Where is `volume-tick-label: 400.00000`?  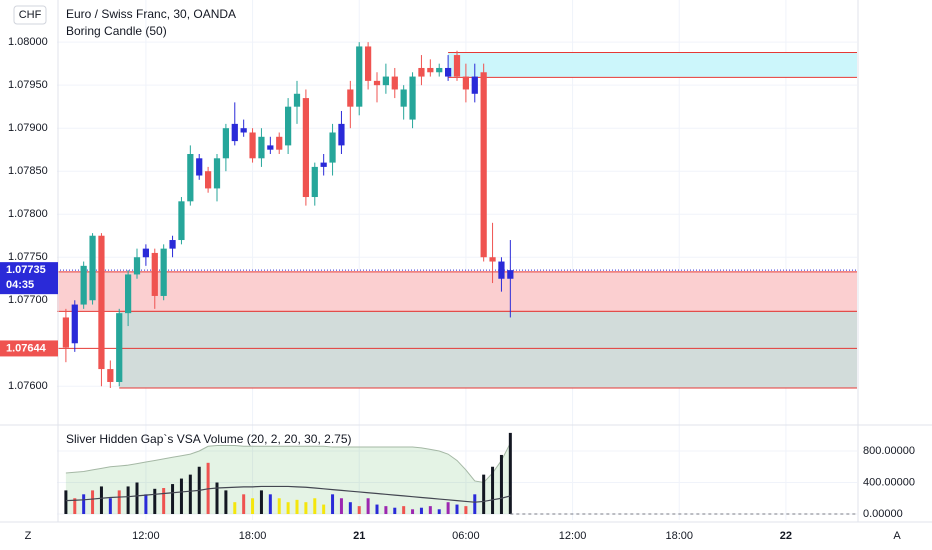
volume-tick-label: 400.00000 is located at coordinates (889, 482).